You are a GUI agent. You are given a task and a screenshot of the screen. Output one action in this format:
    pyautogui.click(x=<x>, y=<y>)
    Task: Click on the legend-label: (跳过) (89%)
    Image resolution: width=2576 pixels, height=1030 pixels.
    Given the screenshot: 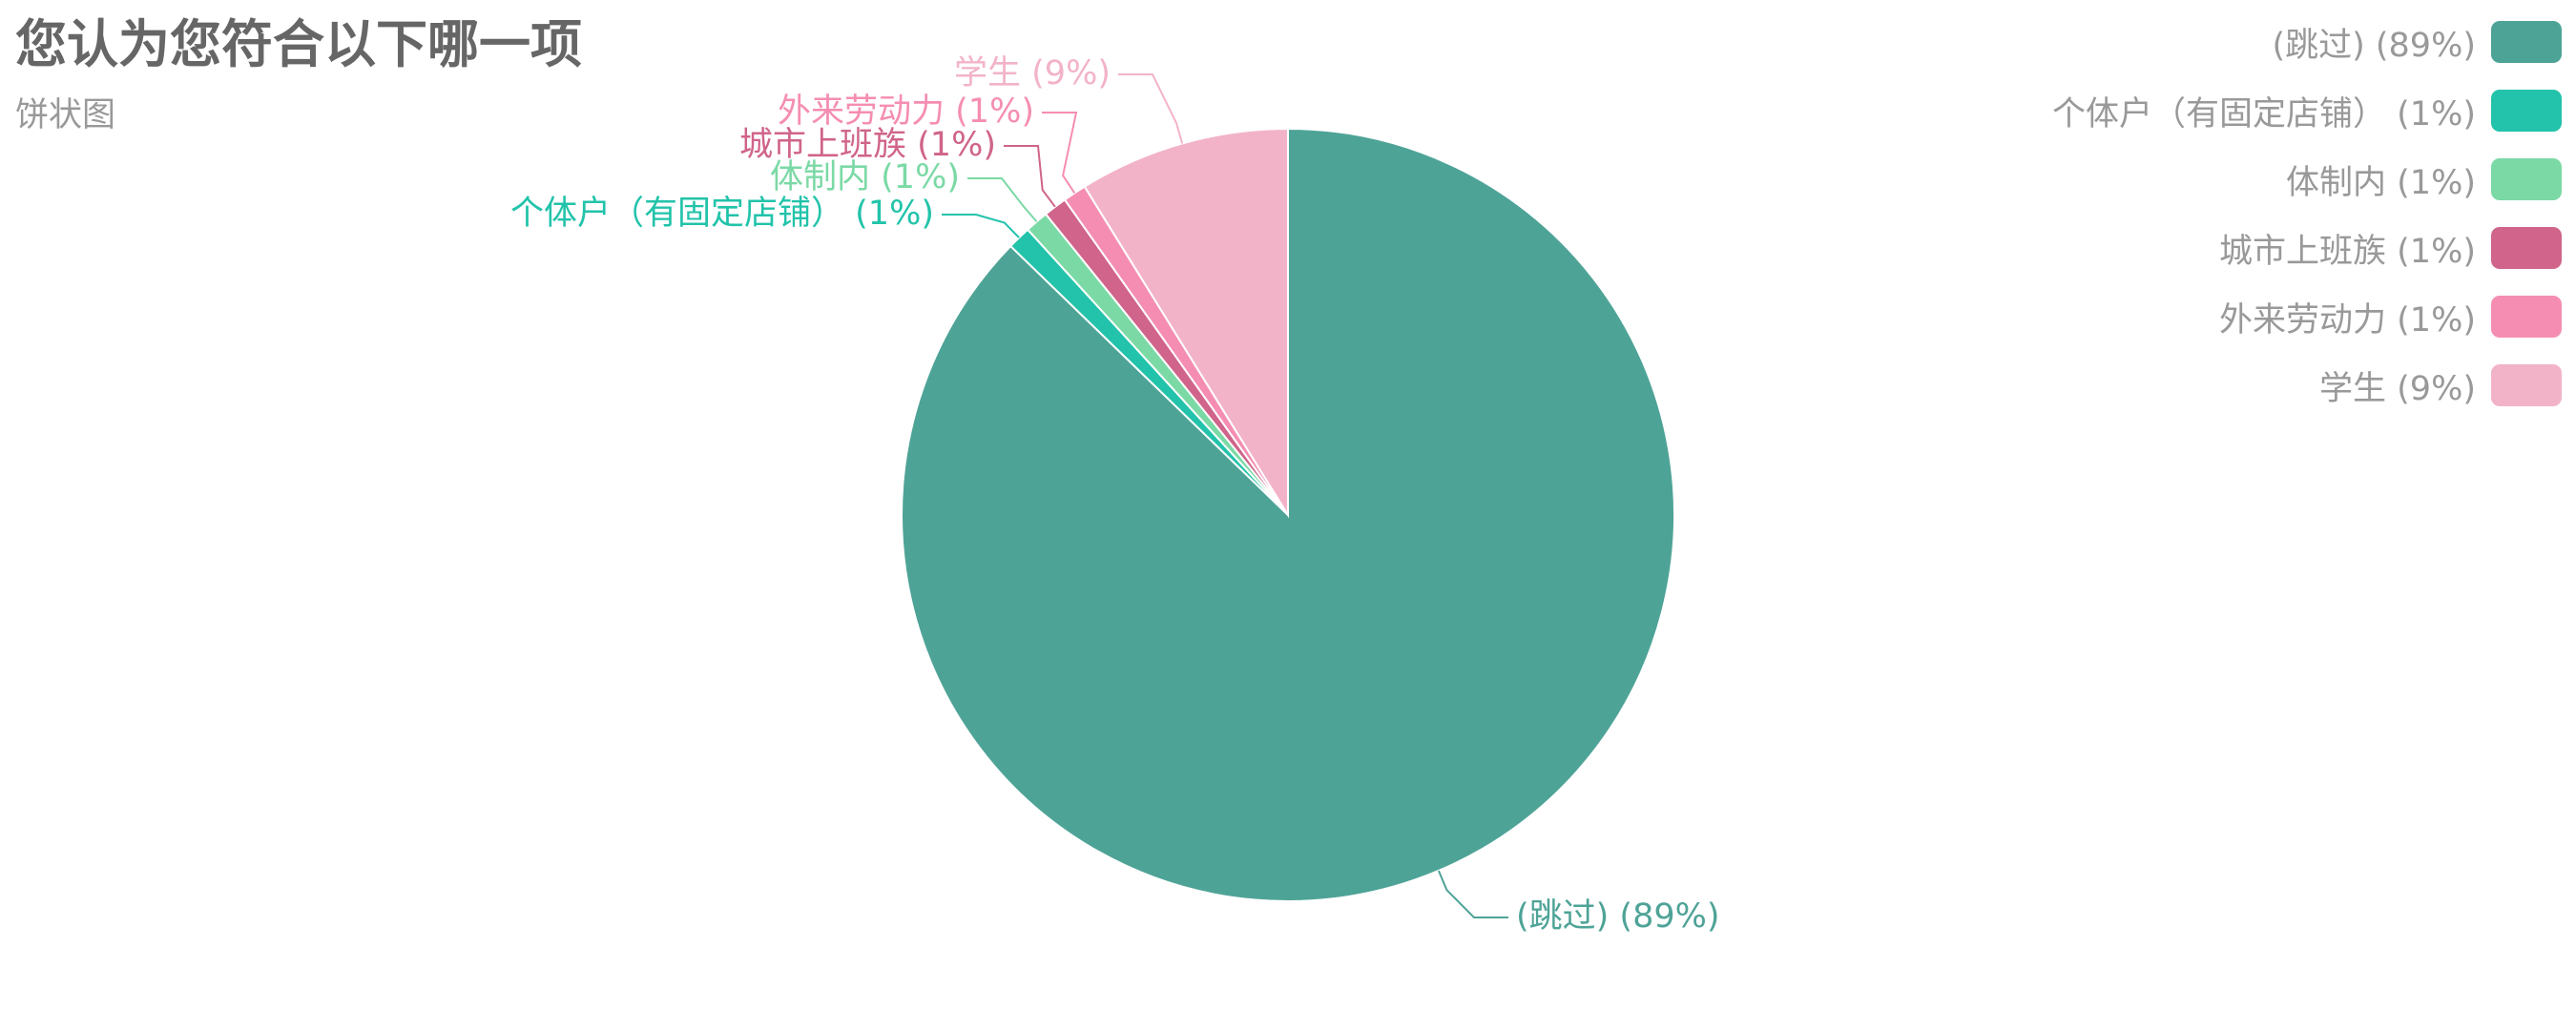 What is the action you would take?
    pyautogui.click(x=2374, y=45)
    